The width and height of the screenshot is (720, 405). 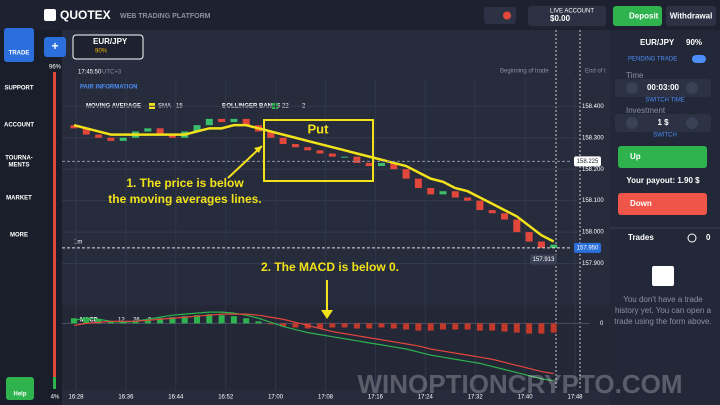 What do you see at coordinates (699, 59) in the screenshot?
I see `pending-toggle` at bounding box center [699, 59].